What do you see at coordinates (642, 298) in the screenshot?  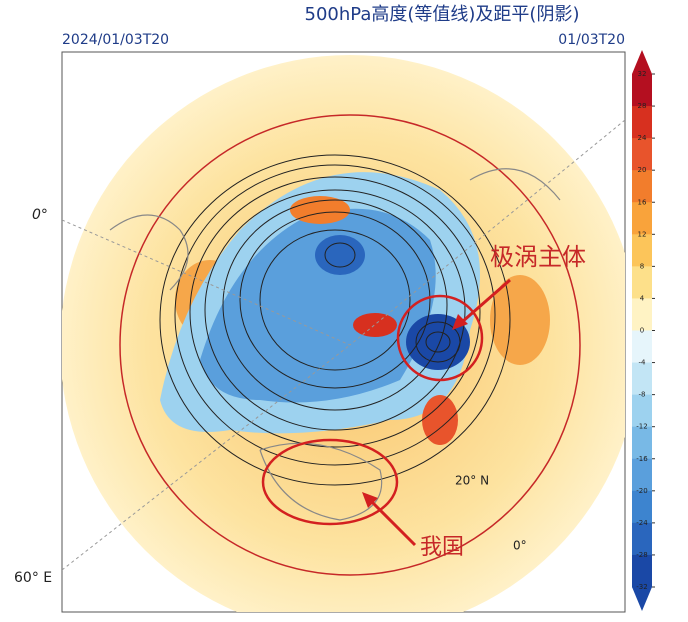 I see `colorbar-label: 4` at bounding box center [642, 298].